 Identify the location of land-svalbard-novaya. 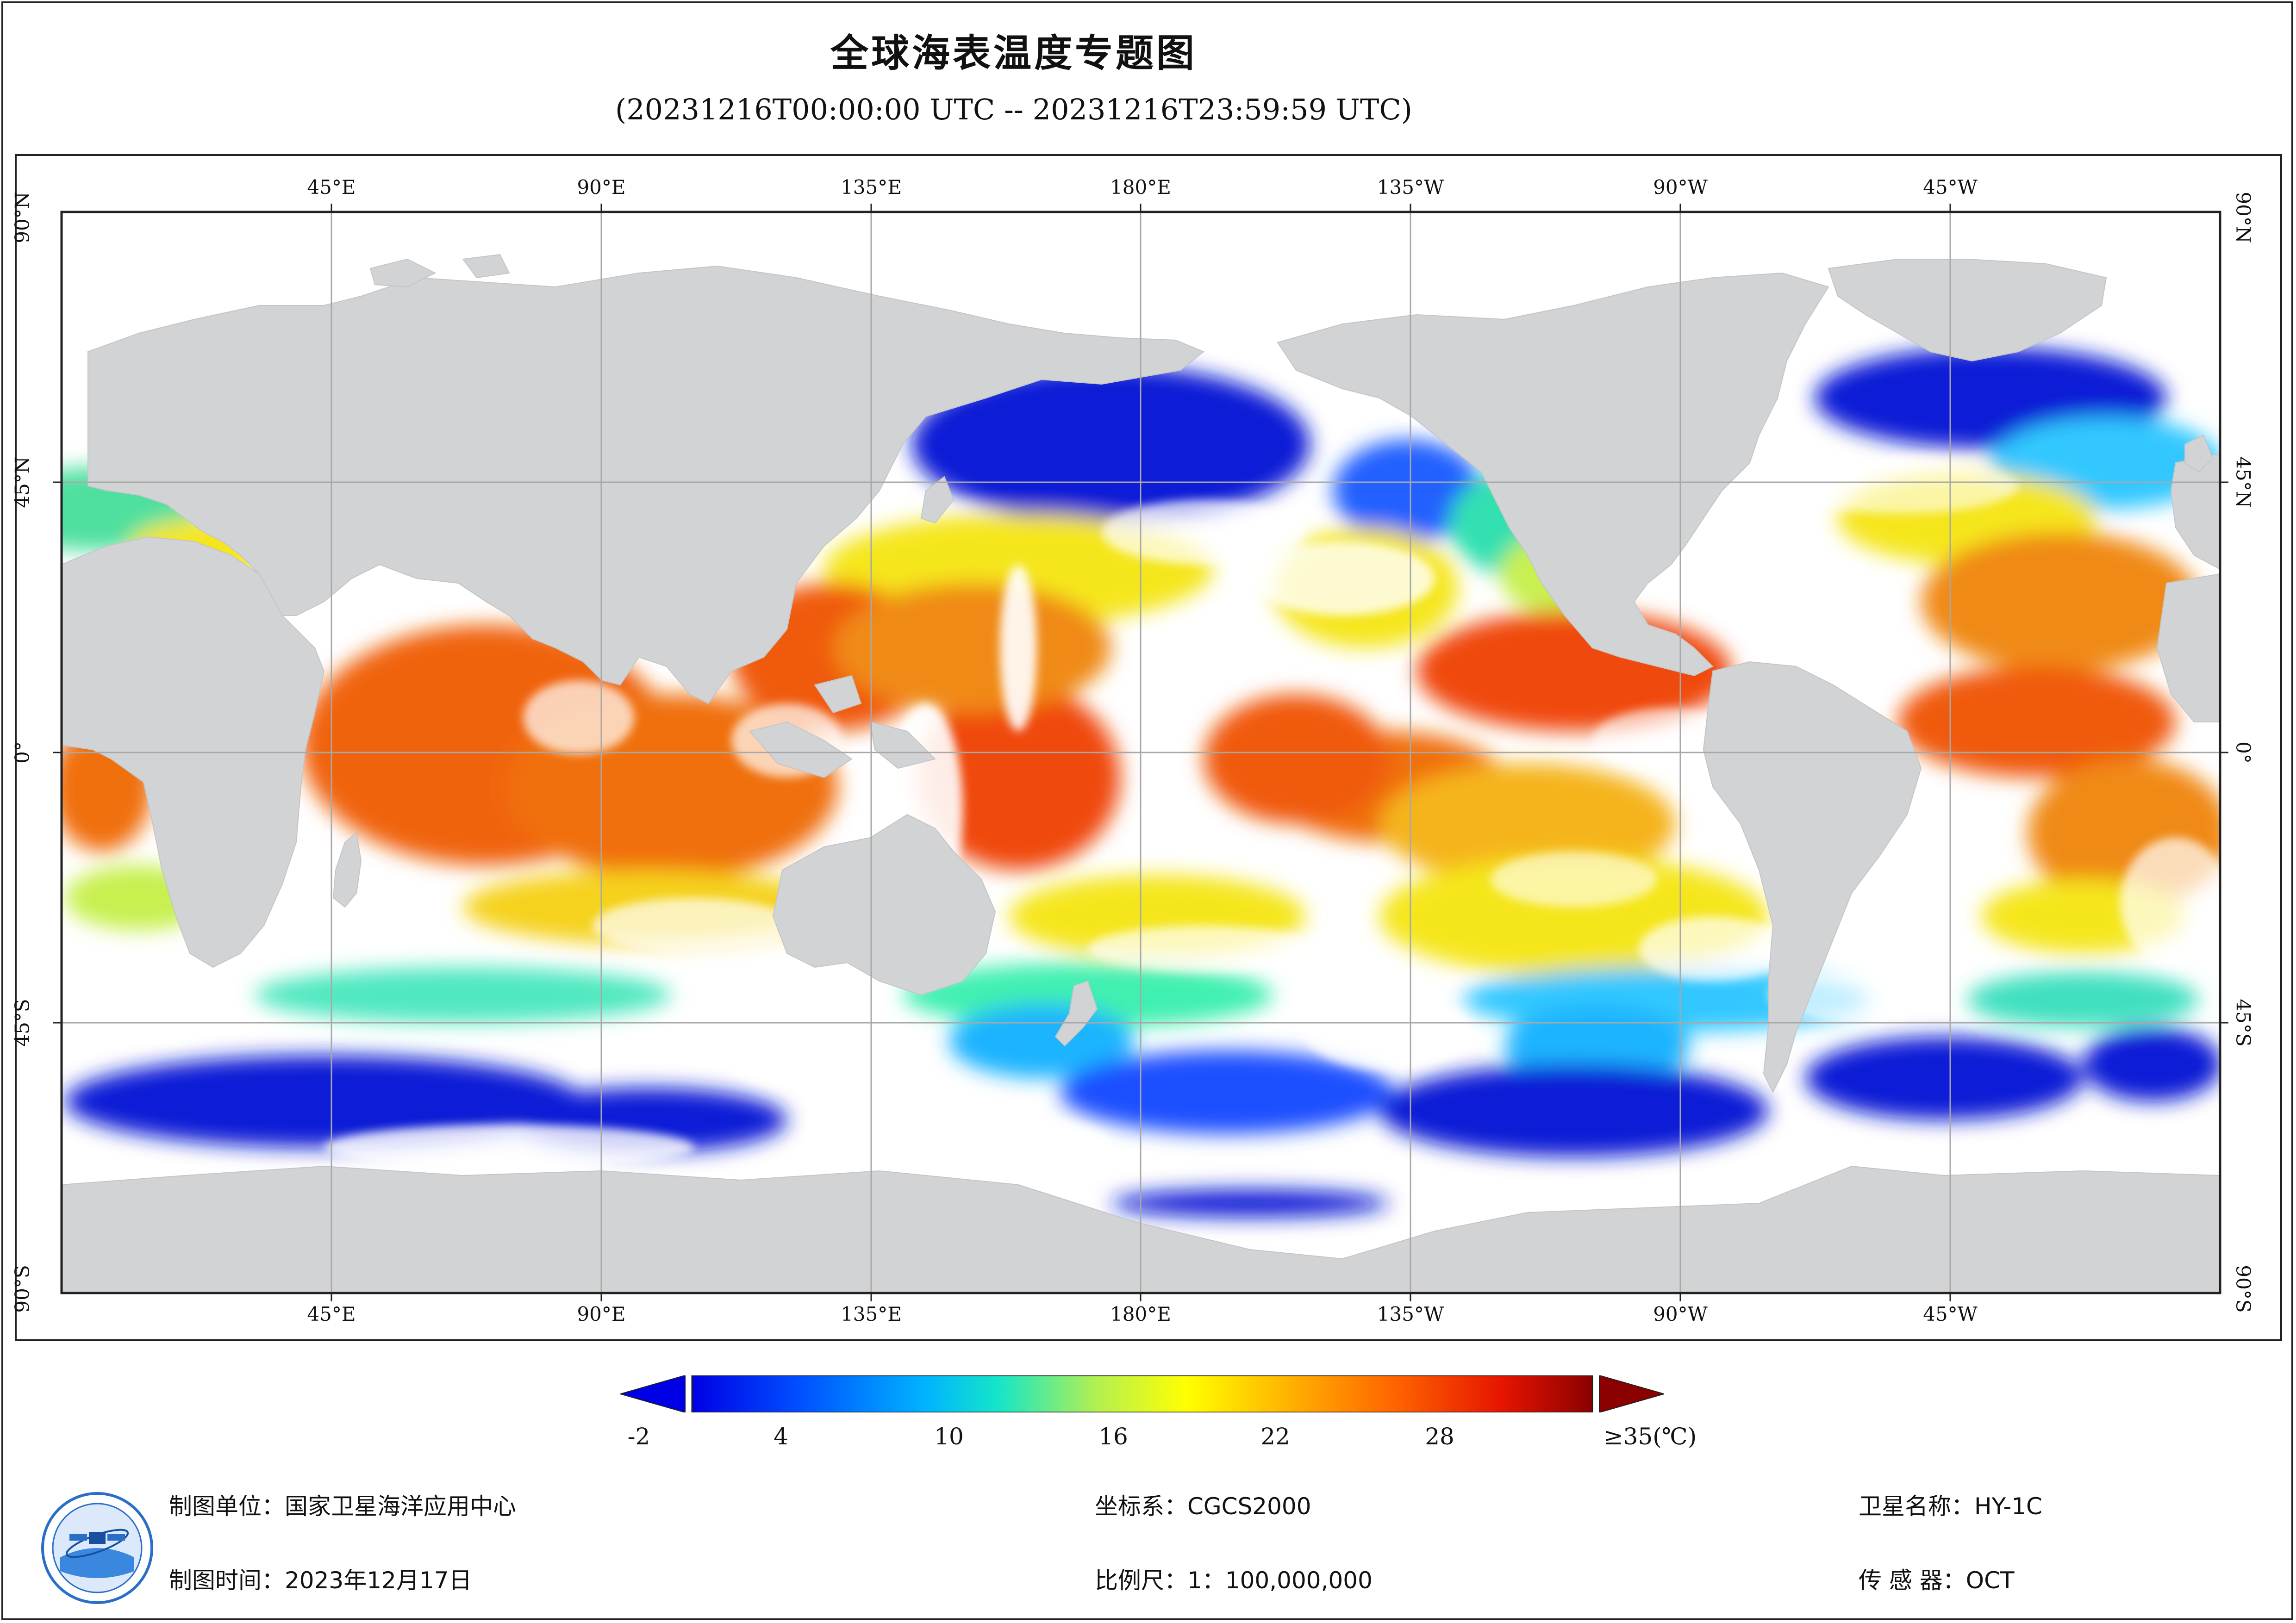
(439, 271).